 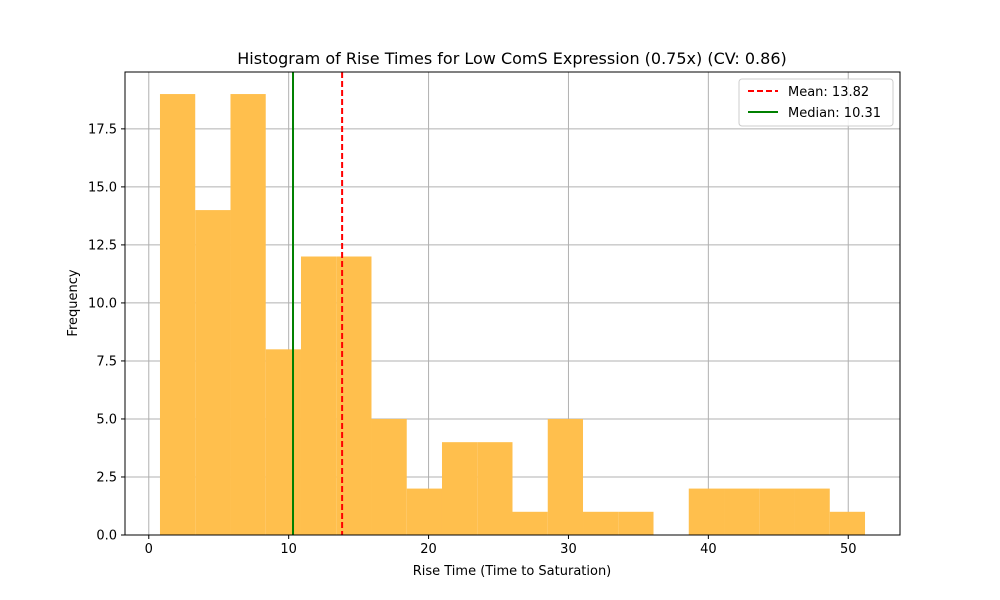 What do you see at coordinates (708, 549) in the screenshot?
I see `x-tick-label: 40` at bounding box center [708, 549].